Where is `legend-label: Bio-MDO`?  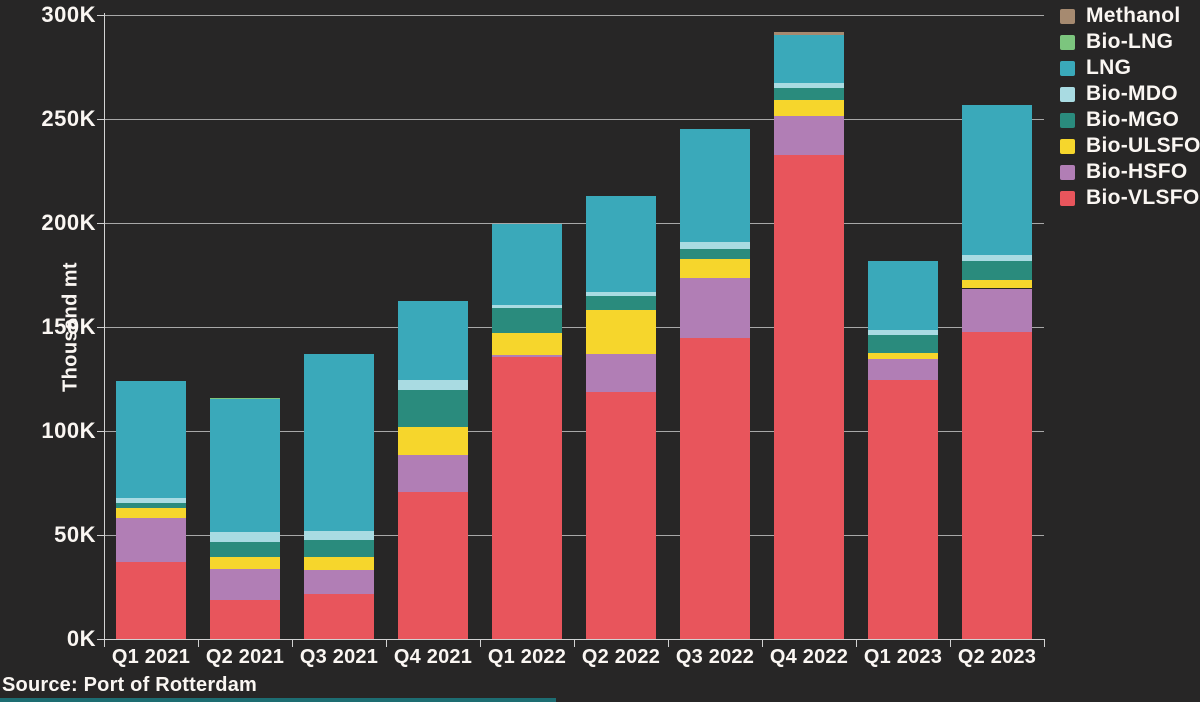 legend-label: Bio-MDO is located at coordinates (1132, 93).